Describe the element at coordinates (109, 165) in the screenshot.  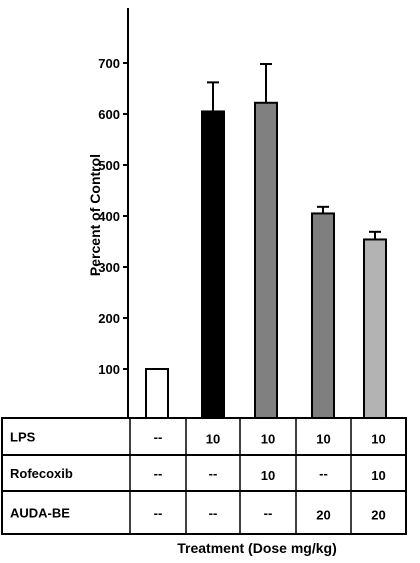
I see `y-tick-label: 500` at that location.